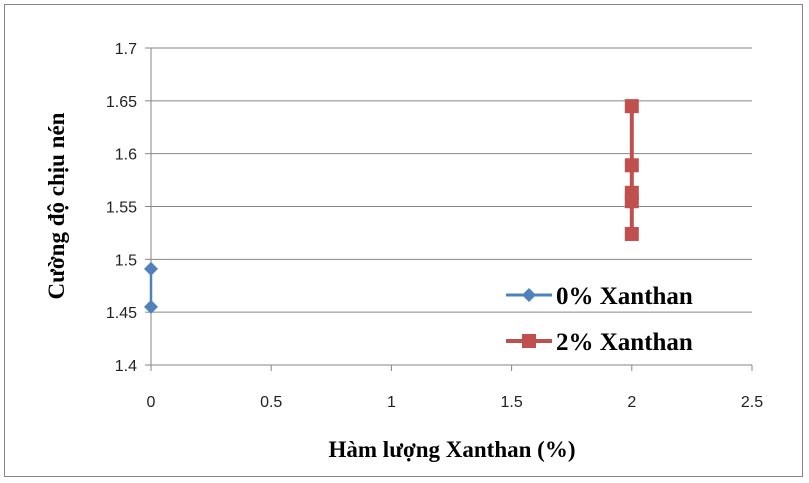 The image size is (809, 483). Describe the element at coordinates (452, 449) in the screenshot. I see `x-axis-title: Hàm lượng Xanthan (%)` at that location.